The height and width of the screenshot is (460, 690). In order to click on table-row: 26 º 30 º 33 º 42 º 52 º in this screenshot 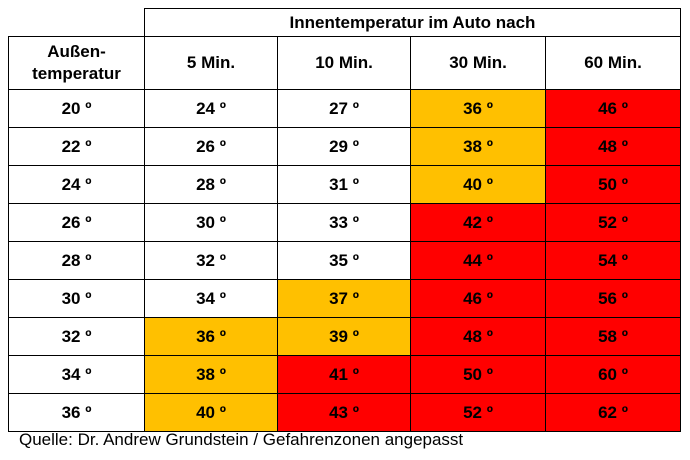, I will do `click(344, 222)`.